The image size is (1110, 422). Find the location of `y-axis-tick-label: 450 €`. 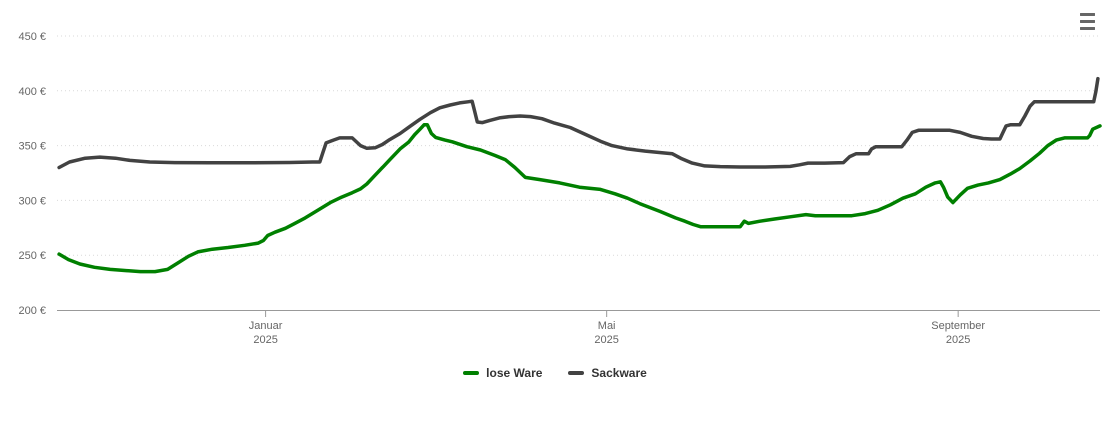

y-axis-tick-label: 450 € is located at coordinates (32, 37).